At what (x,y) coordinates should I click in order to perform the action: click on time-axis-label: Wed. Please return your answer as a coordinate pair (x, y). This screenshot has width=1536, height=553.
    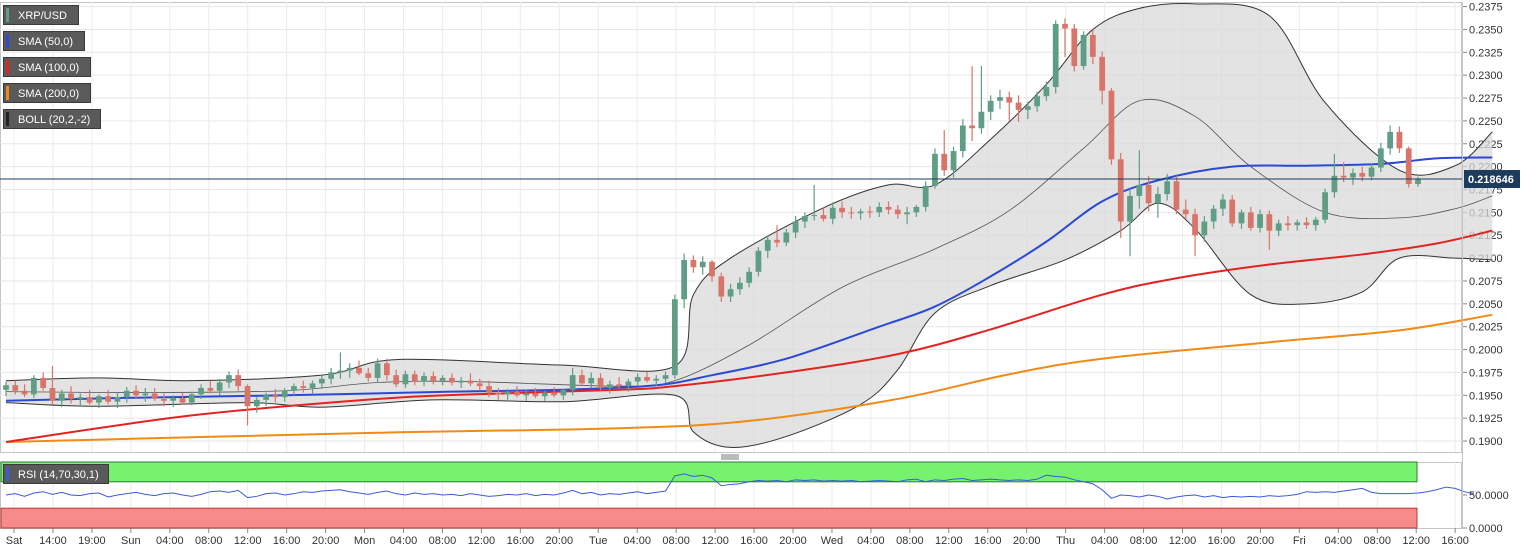
    Looking at the image, I should click on (832, 541).